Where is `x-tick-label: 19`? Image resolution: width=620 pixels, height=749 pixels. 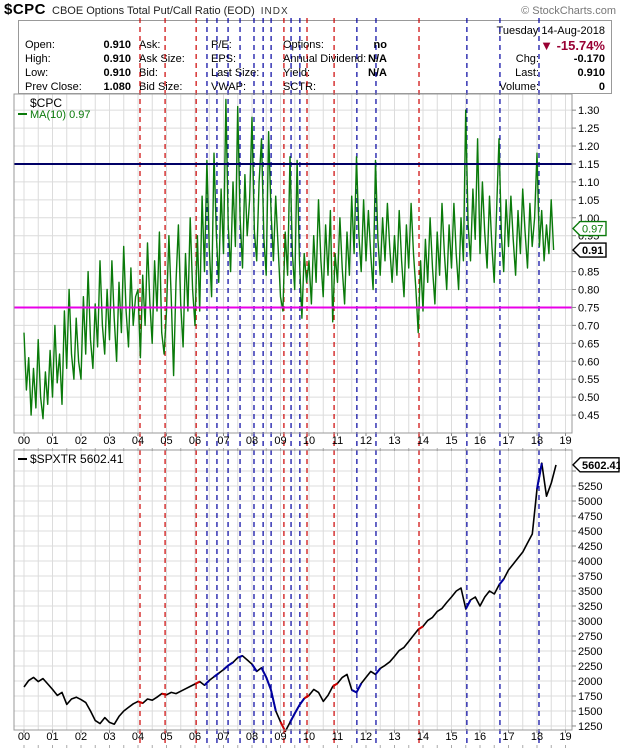 x-tick-label: 19 is located at coordinates (565, 737).